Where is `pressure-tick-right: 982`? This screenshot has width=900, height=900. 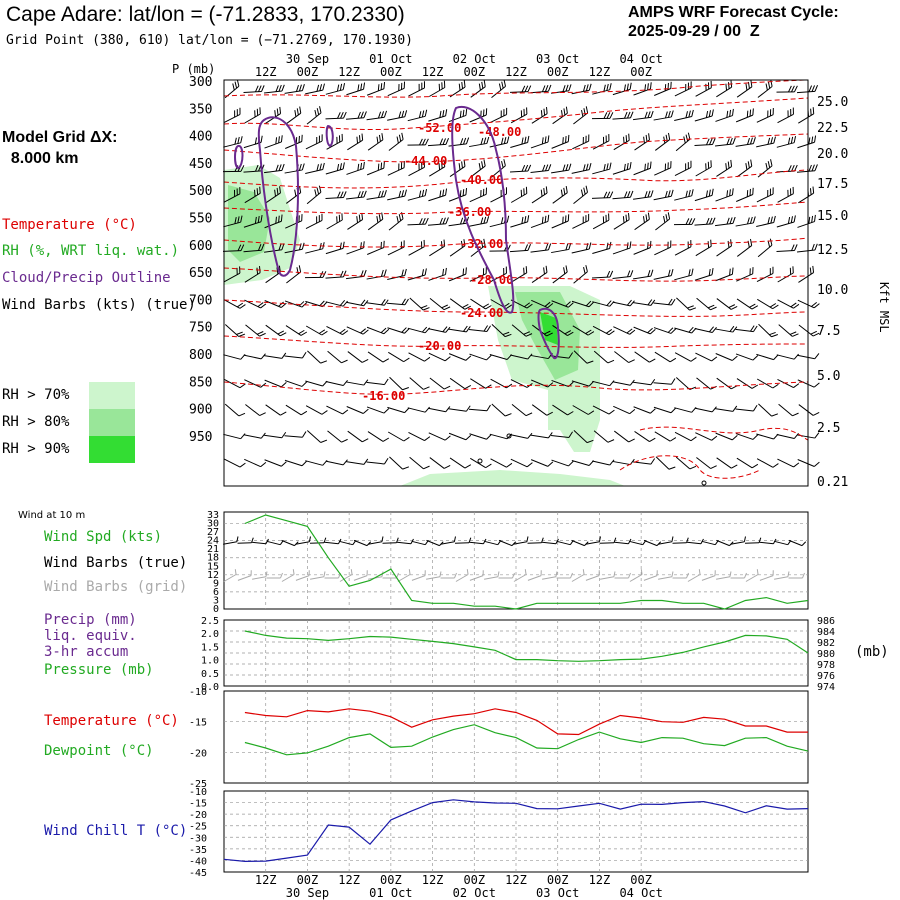 pressure-tick-right: 982 is located at coordinates (826, 643).